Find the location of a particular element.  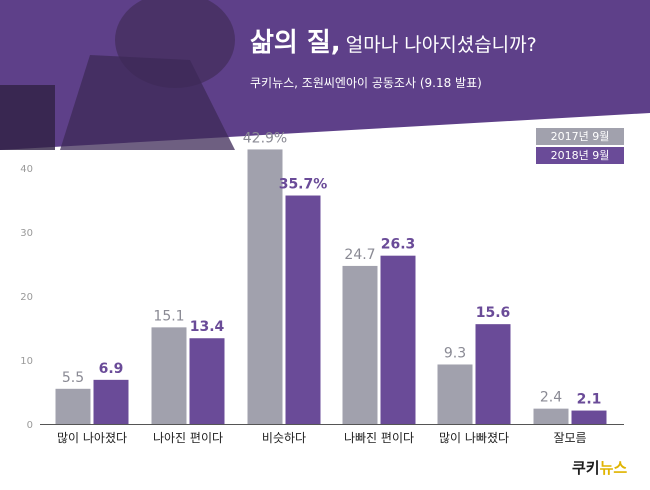

data-label-2018-2: 35.7% is located at coordinates (303, 185).